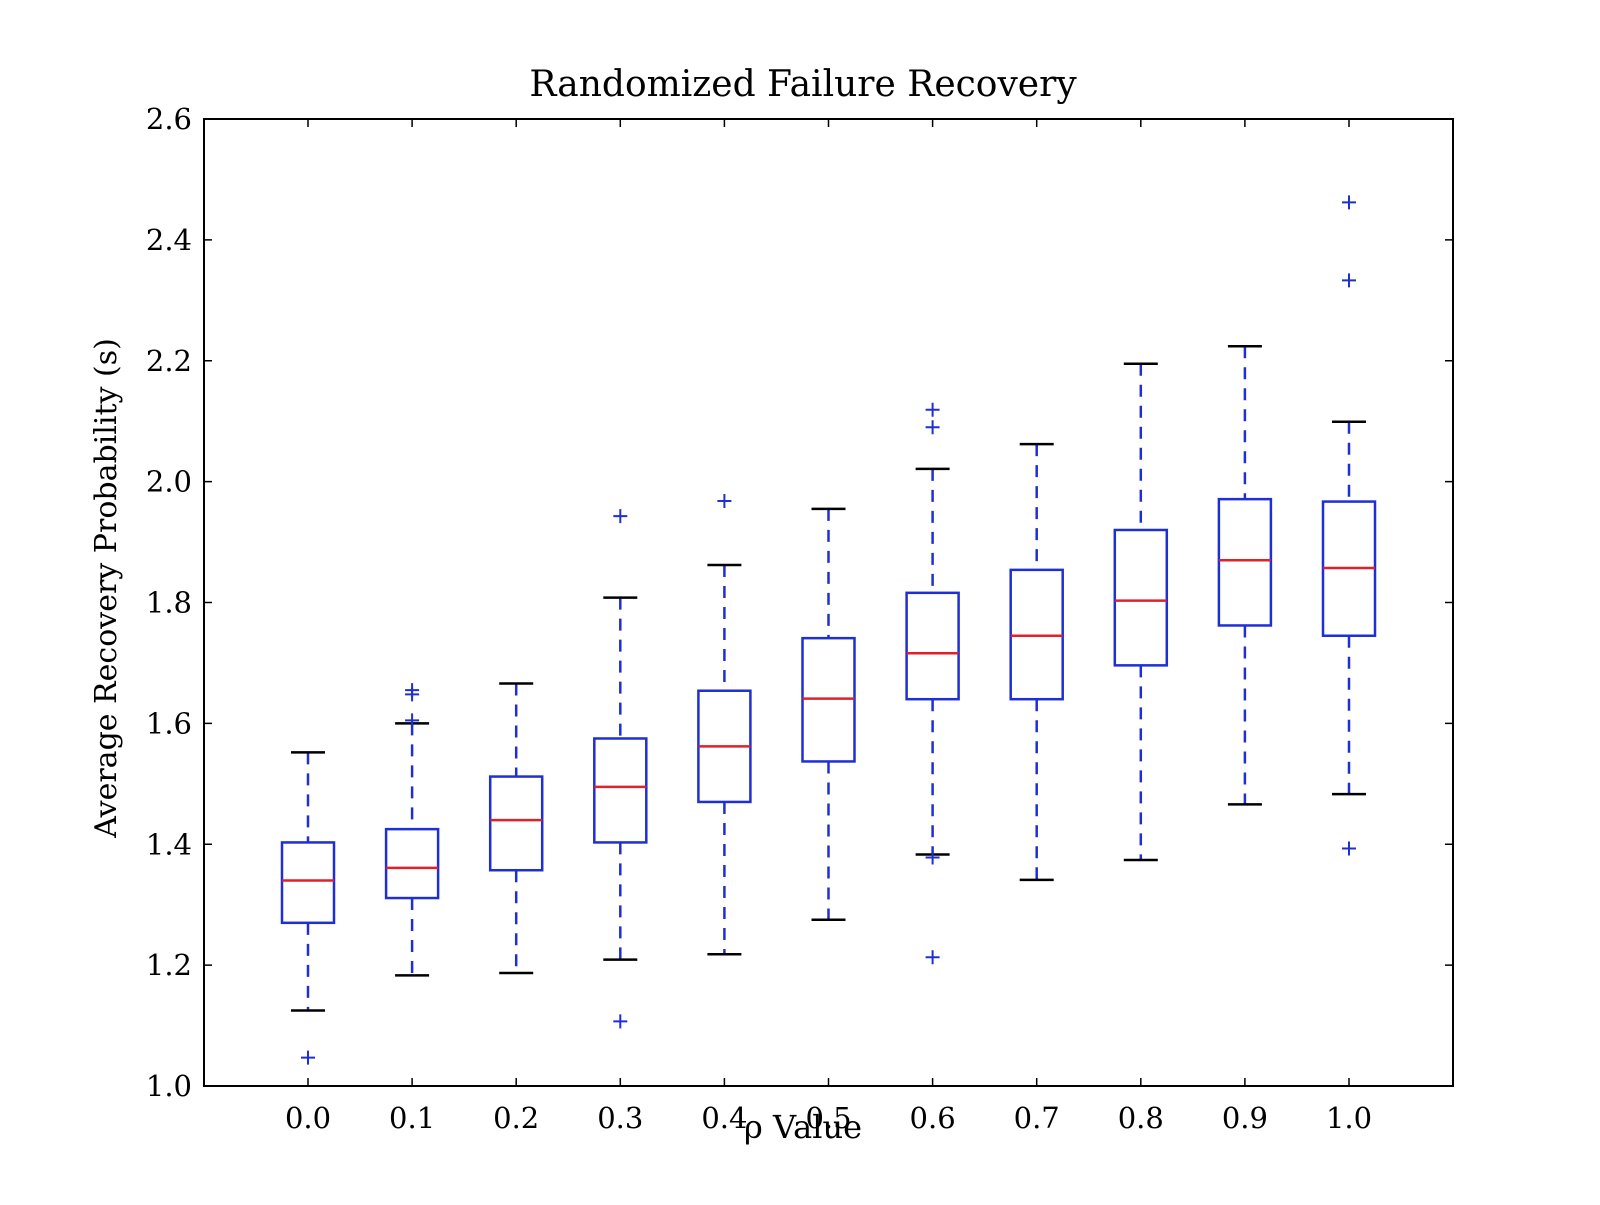 The image size is (1600, 1205). Describe the element at coordinates (169, 119) in the screenshot. I see `y-tick-label: 2.6` at that location.